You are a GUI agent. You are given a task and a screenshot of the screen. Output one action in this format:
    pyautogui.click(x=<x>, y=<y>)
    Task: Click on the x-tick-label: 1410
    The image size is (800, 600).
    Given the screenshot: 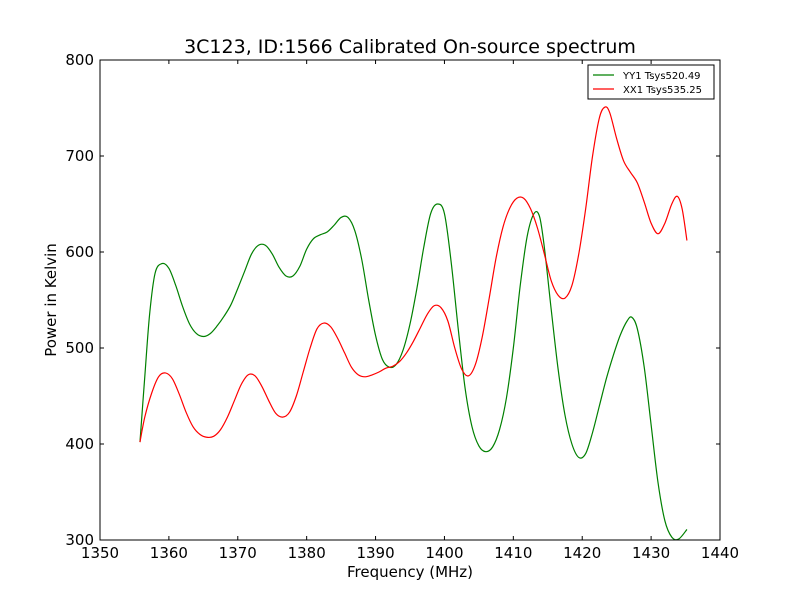 What is the action you would take?
    pyautogui.click(x=513, y=553)
    